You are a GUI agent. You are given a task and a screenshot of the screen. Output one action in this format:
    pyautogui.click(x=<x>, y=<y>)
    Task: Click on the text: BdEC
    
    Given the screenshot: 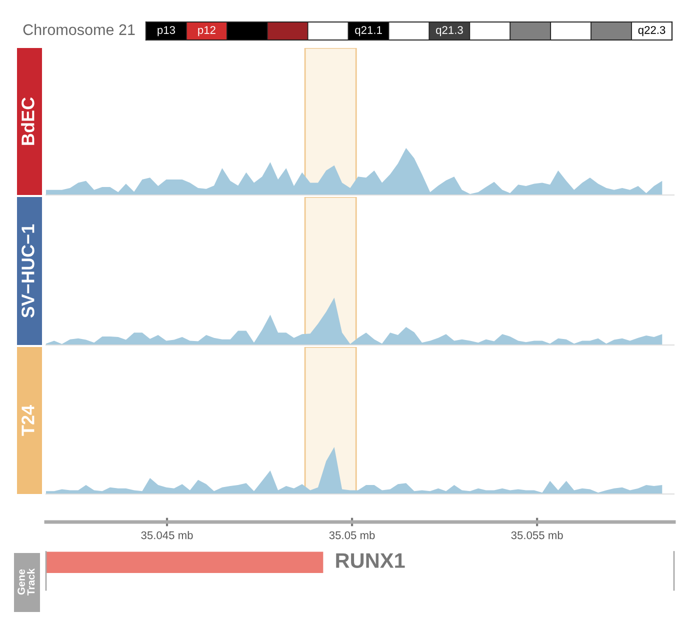 What is the action you would take?
    pyautogui.click(x=27, y=121)
    